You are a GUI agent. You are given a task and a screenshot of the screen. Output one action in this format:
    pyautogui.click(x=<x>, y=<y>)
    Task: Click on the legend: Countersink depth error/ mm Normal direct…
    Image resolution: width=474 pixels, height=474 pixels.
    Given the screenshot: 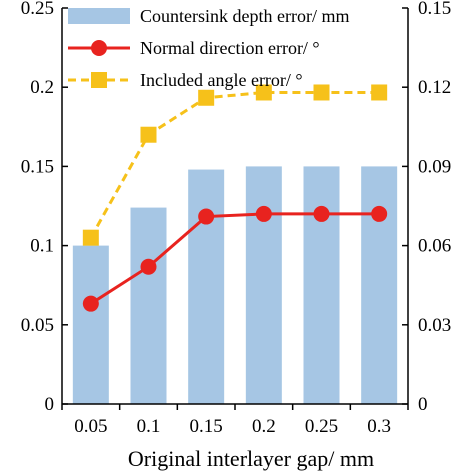 What is the action you would take?
    pyautogui.click(x=208, y=48)
    